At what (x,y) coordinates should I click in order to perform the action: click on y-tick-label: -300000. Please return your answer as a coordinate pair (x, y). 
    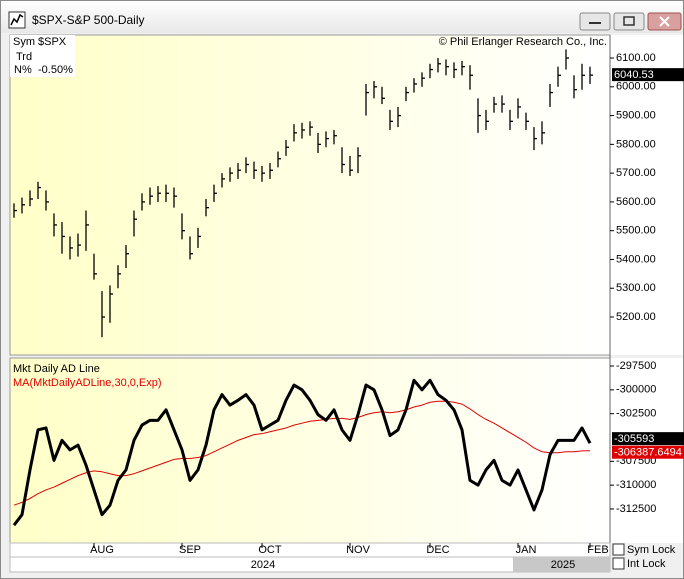
    Looking at the image, I should click on (636, 390).